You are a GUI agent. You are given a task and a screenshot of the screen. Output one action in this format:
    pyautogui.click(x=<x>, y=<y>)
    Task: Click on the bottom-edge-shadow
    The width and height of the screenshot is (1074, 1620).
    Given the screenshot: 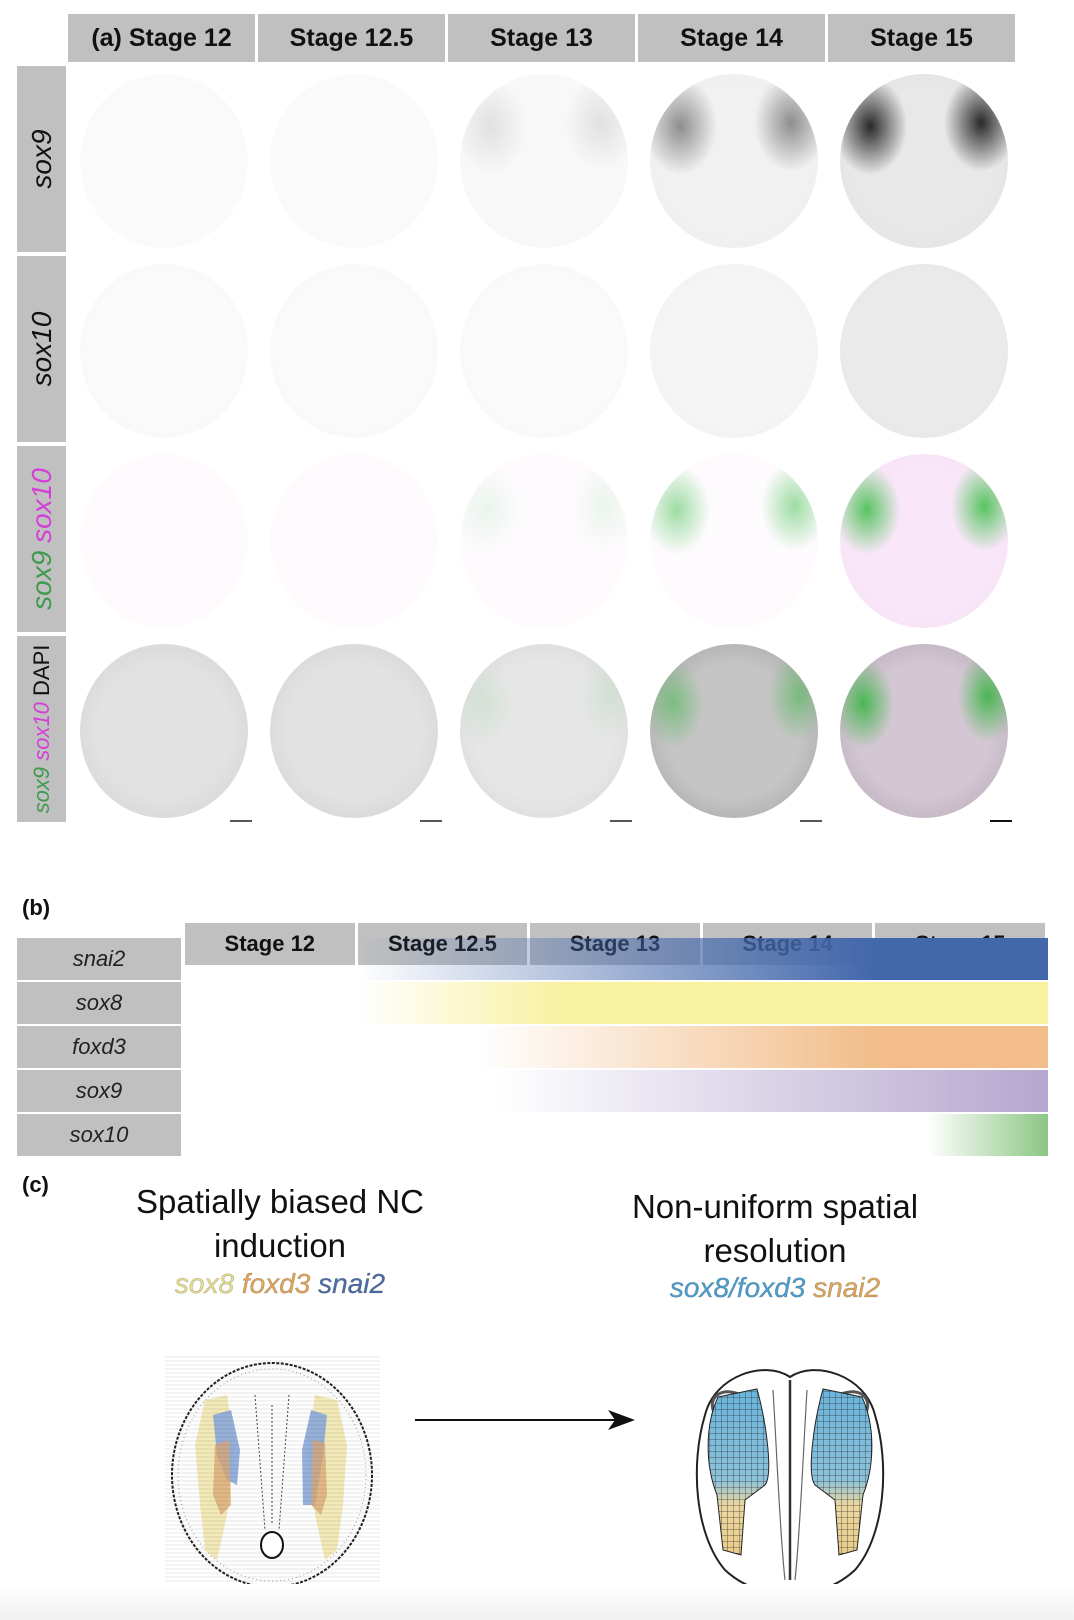 What is the action you would take?
    pyautogui.click(x=537, y=1602)
    